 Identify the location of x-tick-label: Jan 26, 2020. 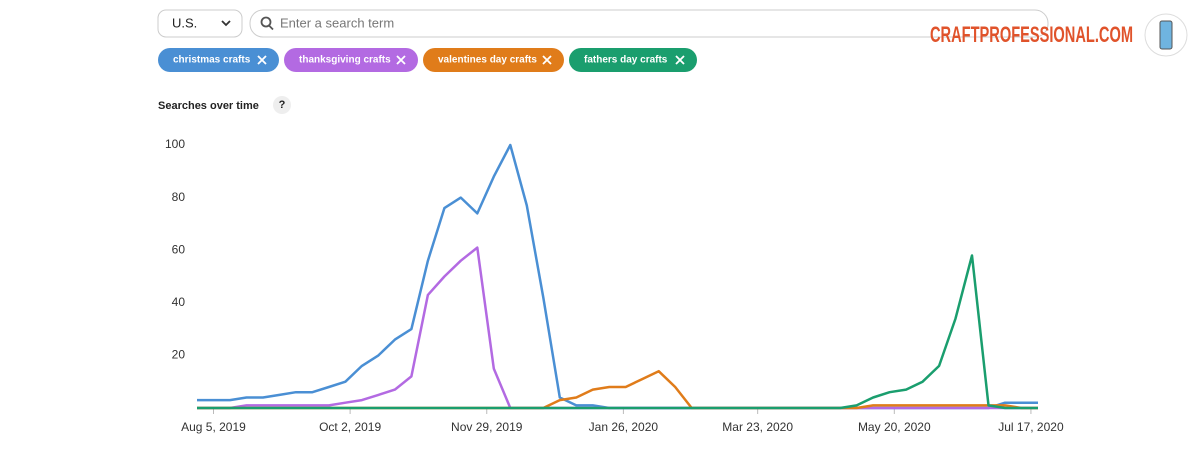
(624, 427).